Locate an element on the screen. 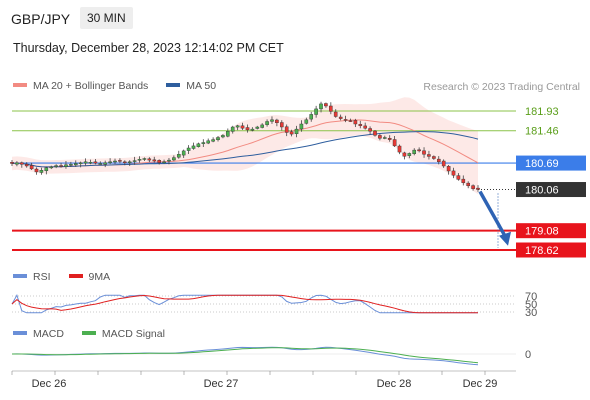 The image size is (590, 400). rsi-axis-label: 50 is located at coordinates (531, 305).